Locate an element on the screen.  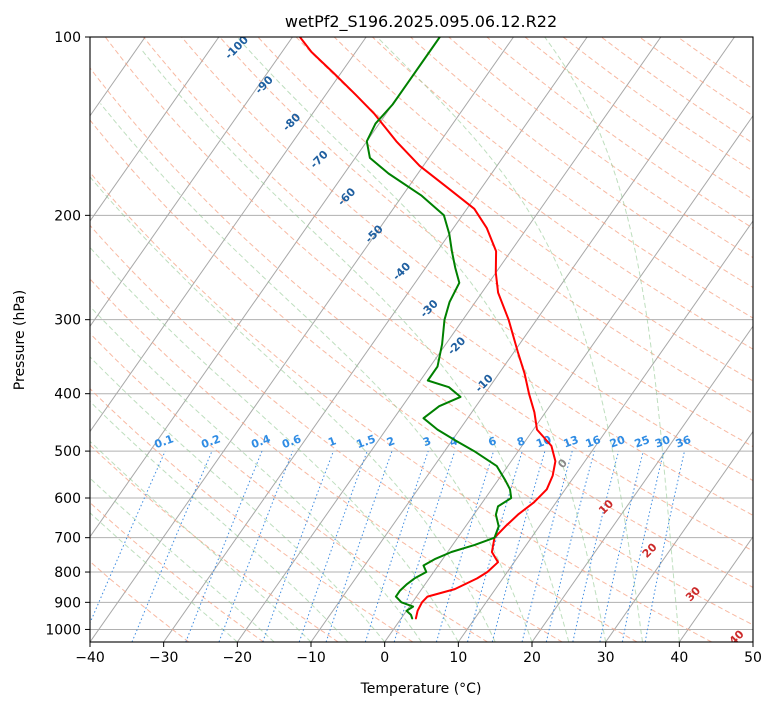
y-tick-label: 100 is located at coordinates (67, 38).